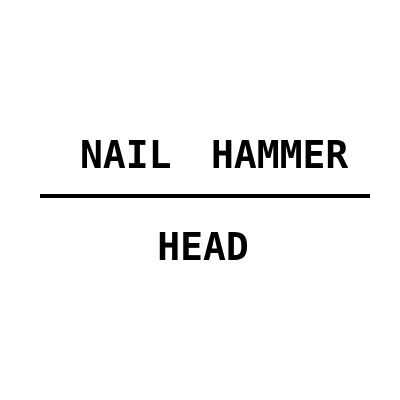 This screenshot has height=400, width=400. I want to click on top-right-word: HAMMER, so click(280, 155).